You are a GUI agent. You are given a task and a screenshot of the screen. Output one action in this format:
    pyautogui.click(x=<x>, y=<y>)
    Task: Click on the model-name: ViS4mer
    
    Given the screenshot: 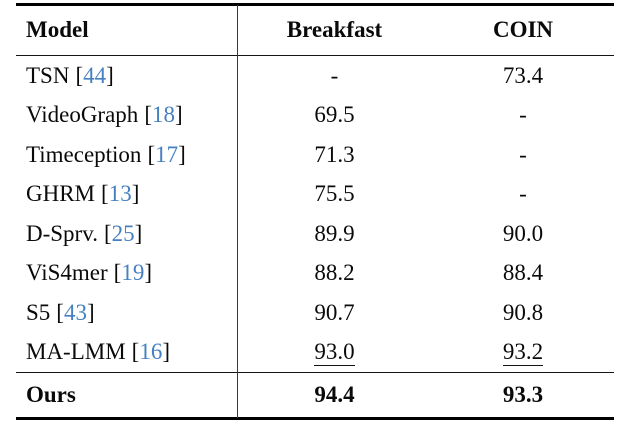 What is the action you would take?
    pyautogui.click(x=67, y=273)
    